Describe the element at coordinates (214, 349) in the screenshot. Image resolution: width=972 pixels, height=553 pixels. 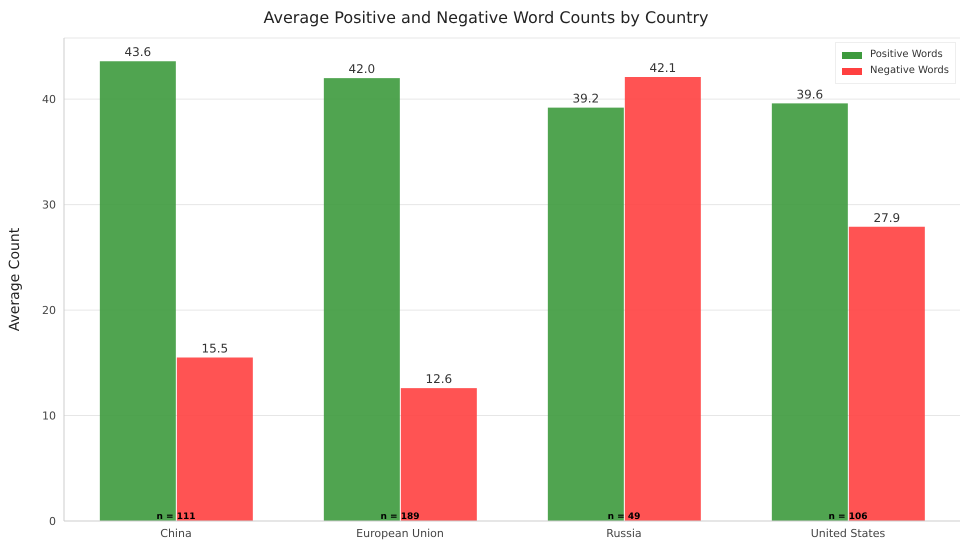
I see `data-label: 15.5` at that location.